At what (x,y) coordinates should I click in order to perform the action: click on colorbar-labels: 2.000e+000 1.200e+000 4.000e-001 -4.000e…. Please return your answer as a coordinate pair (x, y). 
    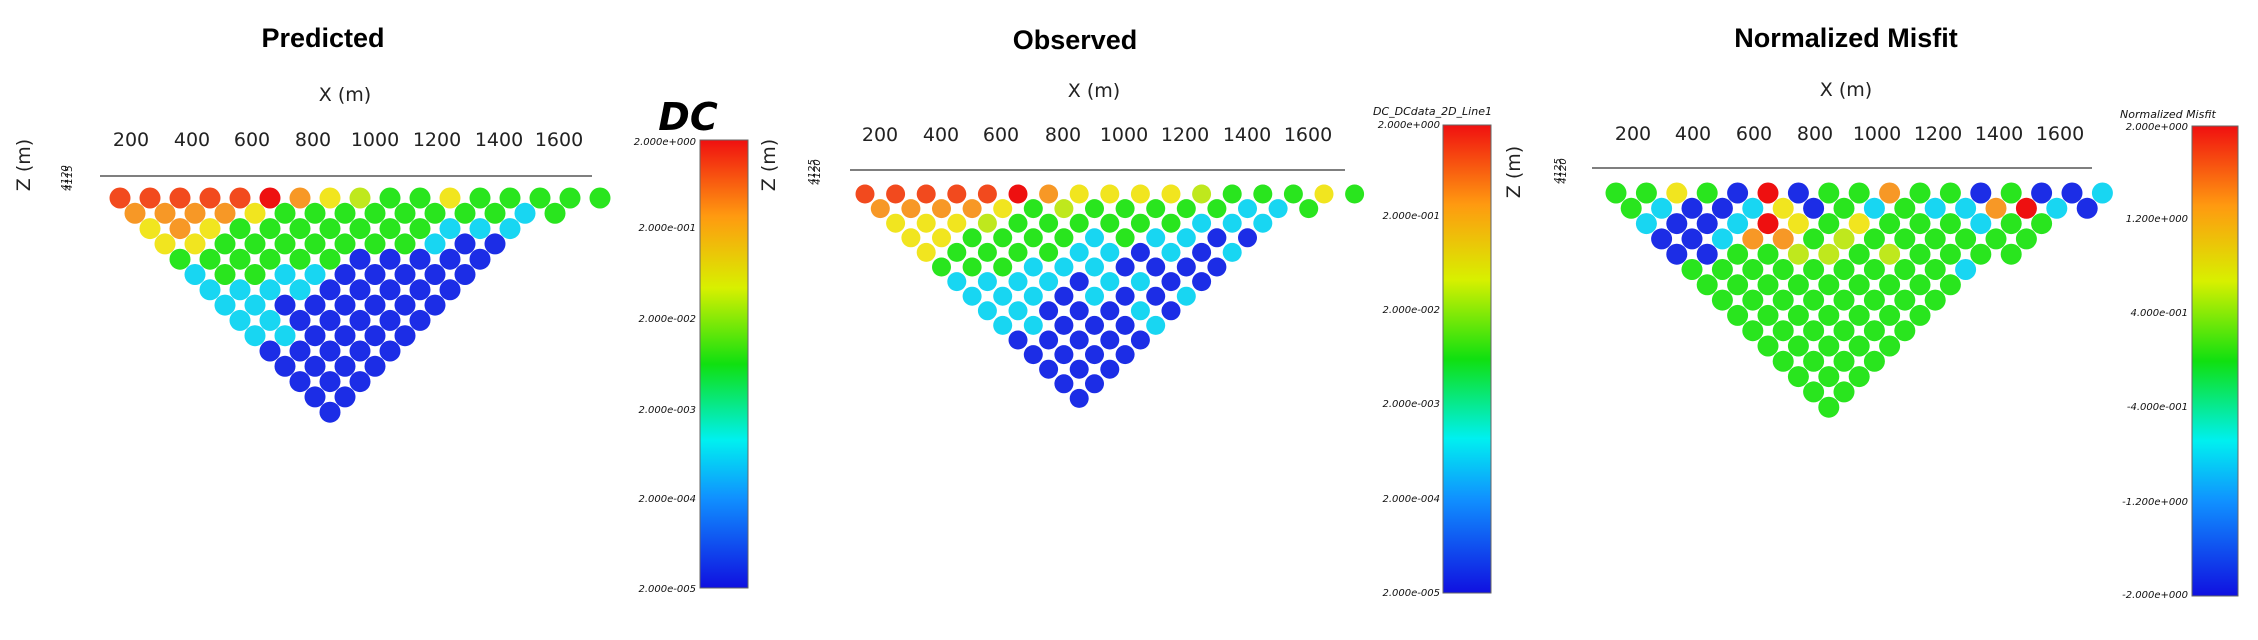
    Looking at the image, I should click on (2155, 361).